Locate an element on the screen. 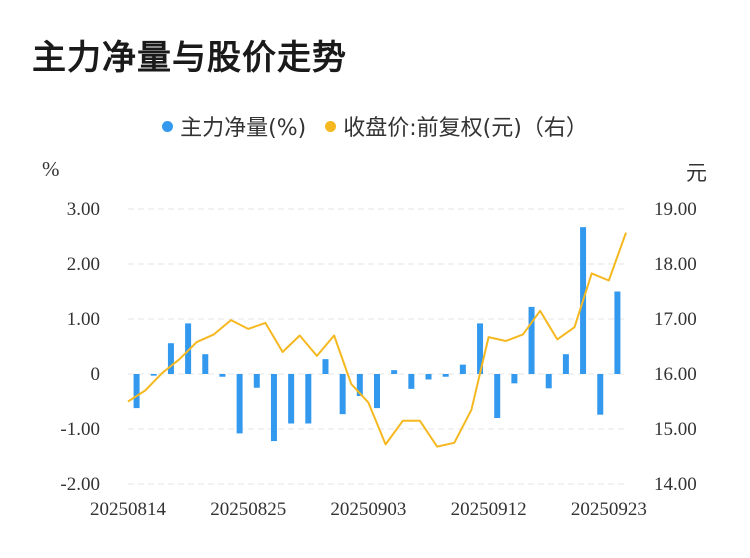  left-axis-tick-label: 3.00 is located at coordinates (83, 209).